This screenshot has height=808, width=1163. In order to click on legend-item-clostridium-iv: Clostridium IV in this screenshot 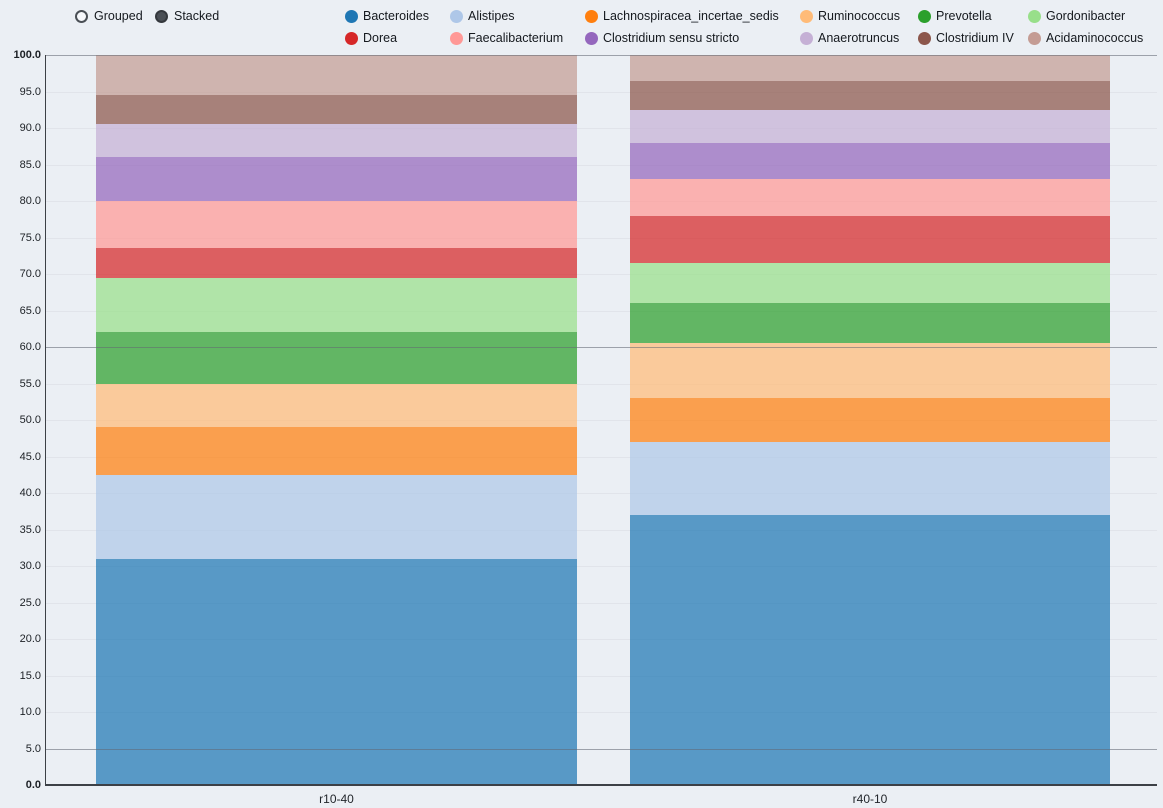, I will do `click(966, 38)`.